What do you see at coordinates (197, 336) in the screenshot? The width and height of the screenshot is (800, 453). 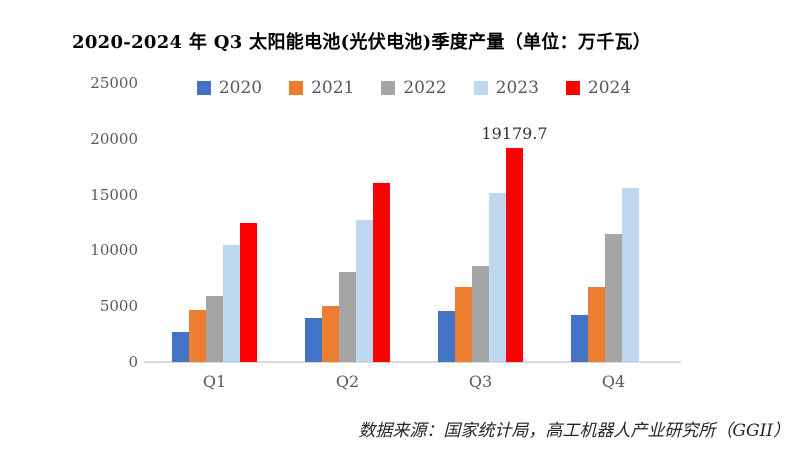 I see `bar-2021-Q1` at bounding box center [197, 336].